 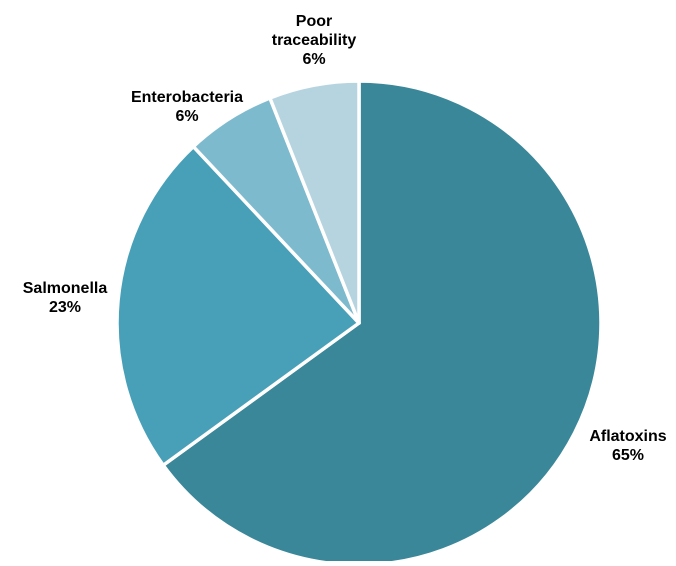 What do you see at coordinates (65, 288) in the screenshot?
I see `slice-name-label: Salmonella` at bounding box center [65, 288].